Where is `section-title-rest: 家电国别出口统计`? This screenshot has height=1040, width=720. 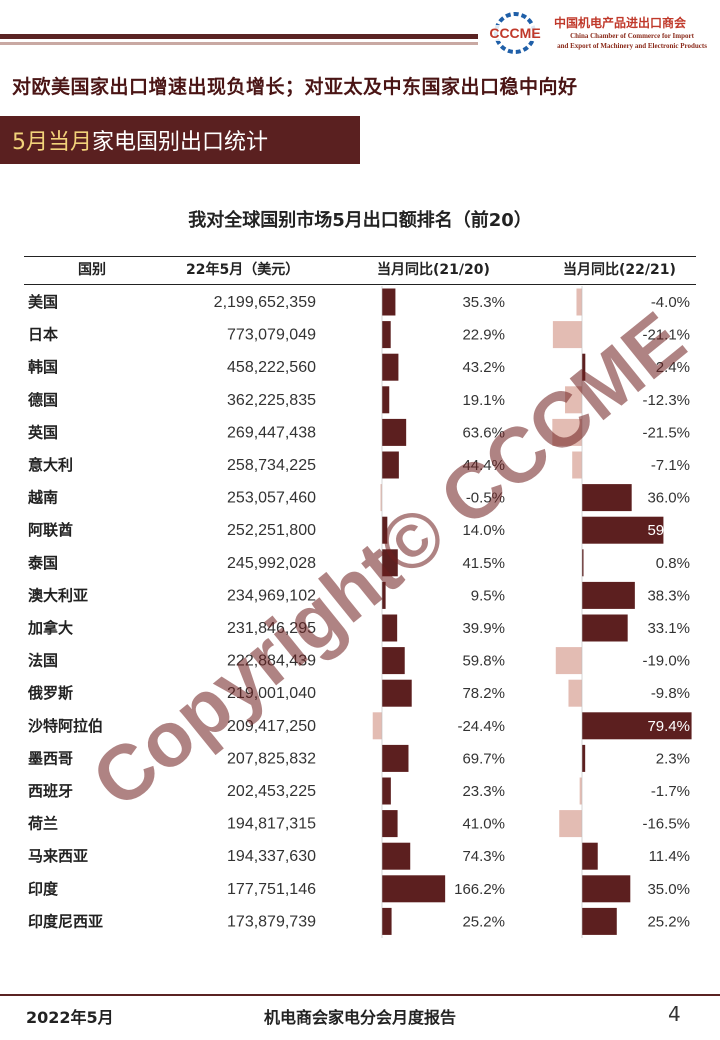 section-title-rest: 家电国别出口统计 is located at coordinates (180, 142).